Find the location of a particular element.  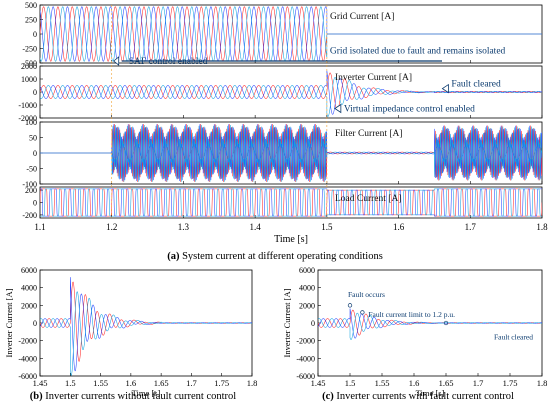

y-tick-label: -500 is located at coordinates (29, 63).